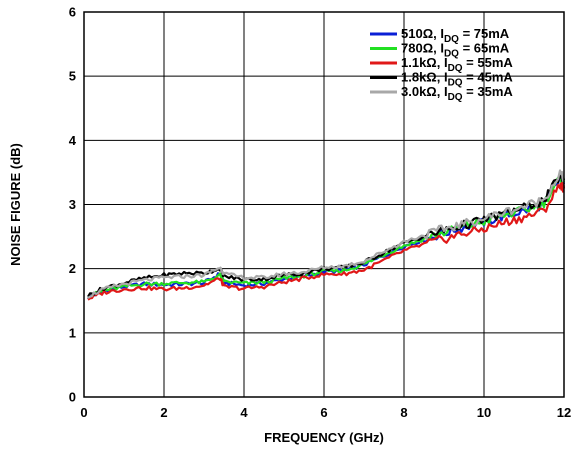 This screenshot has width=573, height=449. Describe the element at coordinates (72, 12) in the screenshot. I see `y-tick-label: 6` at that location.